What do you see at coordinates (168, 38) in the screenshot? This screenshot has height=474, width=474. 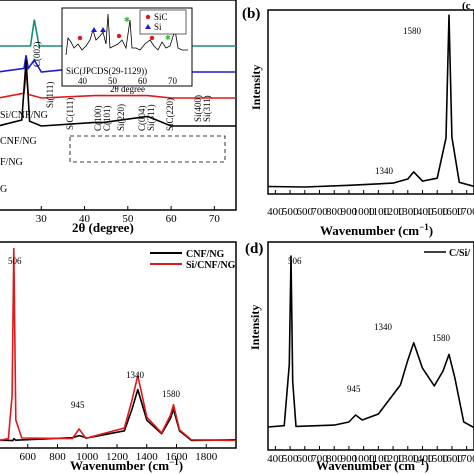 I see `si-star: ✱` at bounding box center [168, 38].